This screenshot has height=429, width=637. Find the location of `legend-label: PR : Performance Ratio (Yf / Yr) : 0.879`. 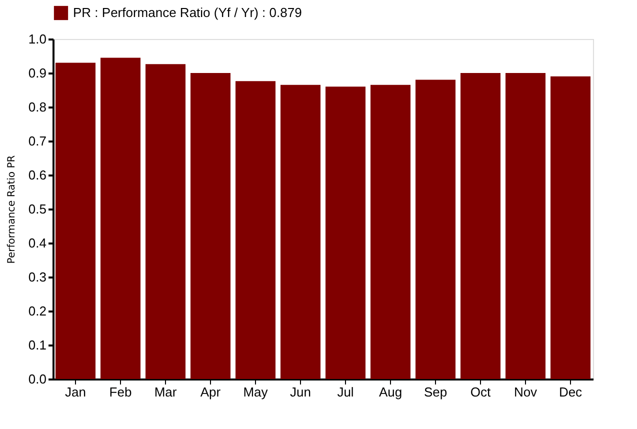

legend-label: PR : Performance Ratio (Yf / Yr) : 0.879 is located at coordinates (187, 12).